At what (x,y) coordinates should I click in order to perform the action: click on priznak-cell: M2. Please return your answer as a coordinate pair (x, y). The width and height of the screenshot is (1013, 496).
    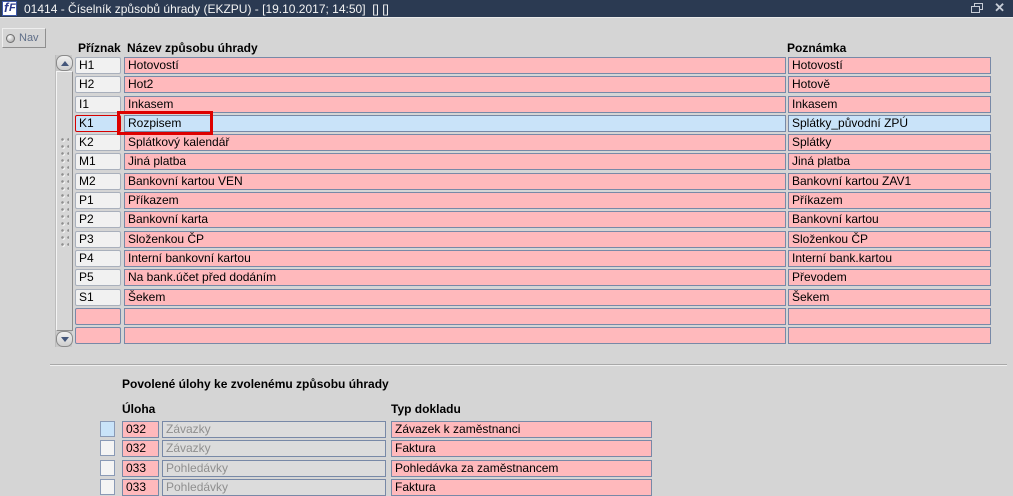
    Looking at the image, I should click on (98, 181).